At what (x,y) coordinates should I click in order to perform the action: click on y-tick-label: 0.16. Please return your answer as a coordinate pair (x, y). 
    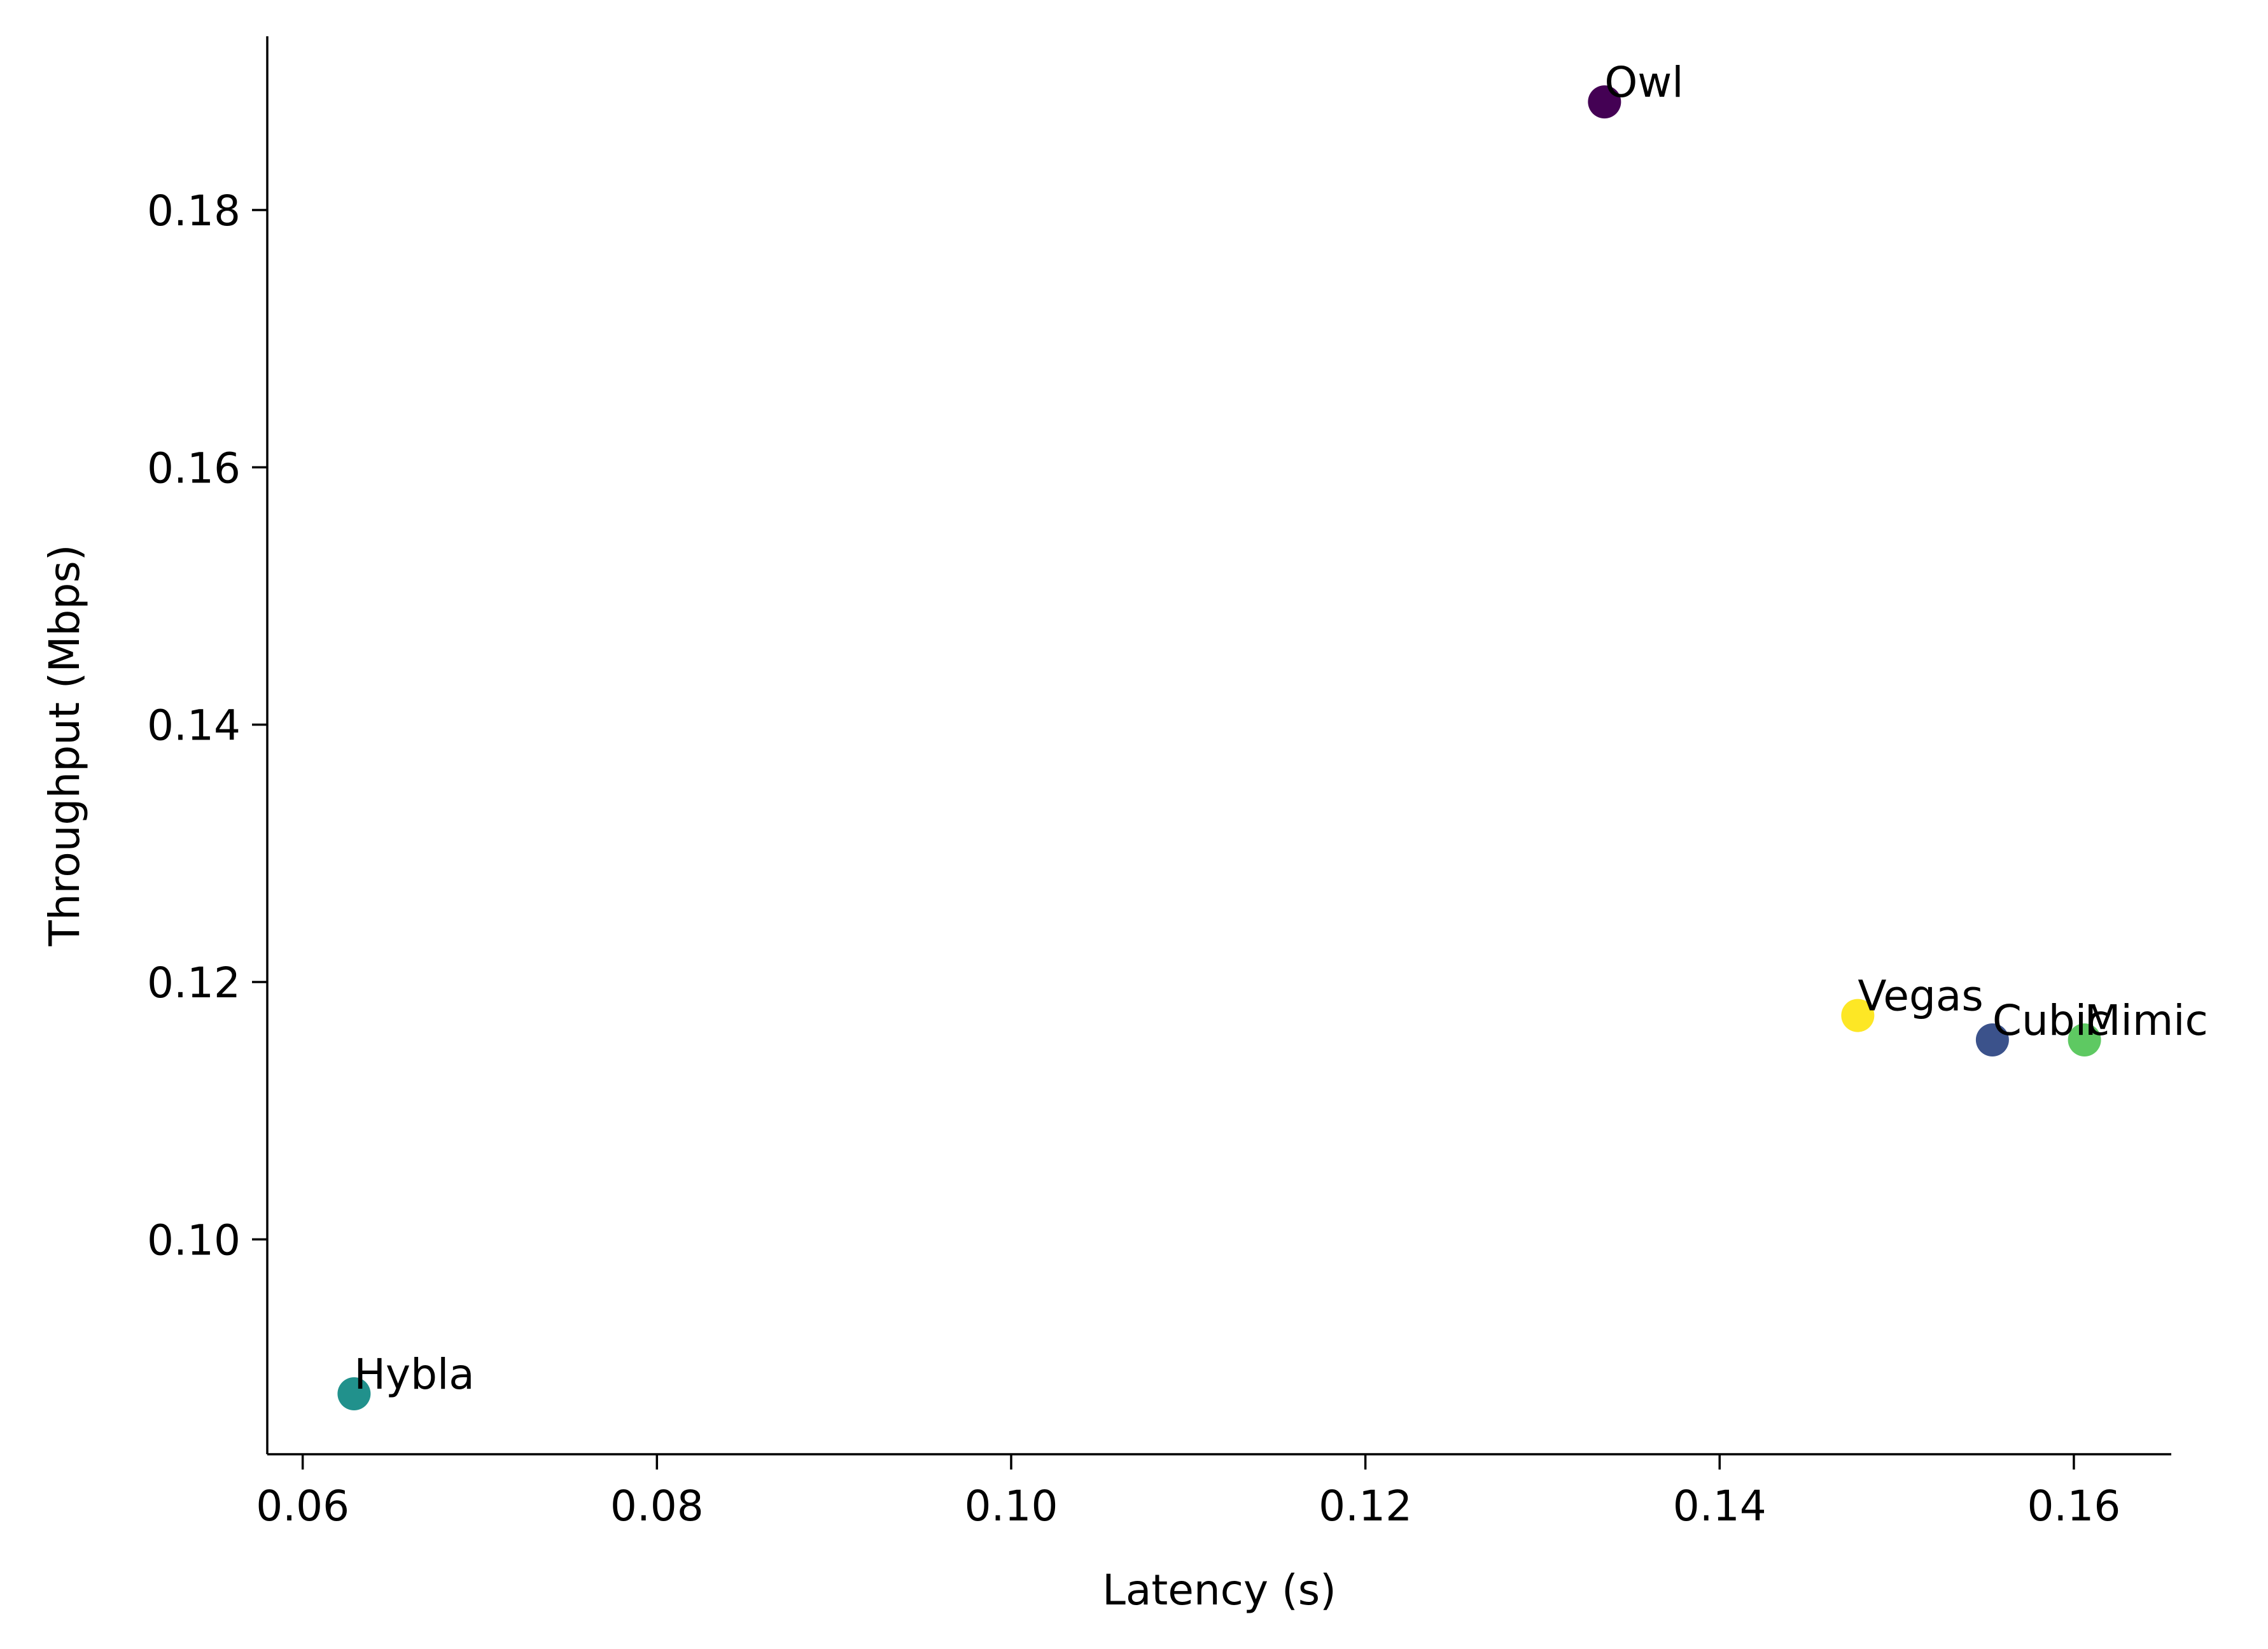
    Looking at the image, I should click on (194, 468).